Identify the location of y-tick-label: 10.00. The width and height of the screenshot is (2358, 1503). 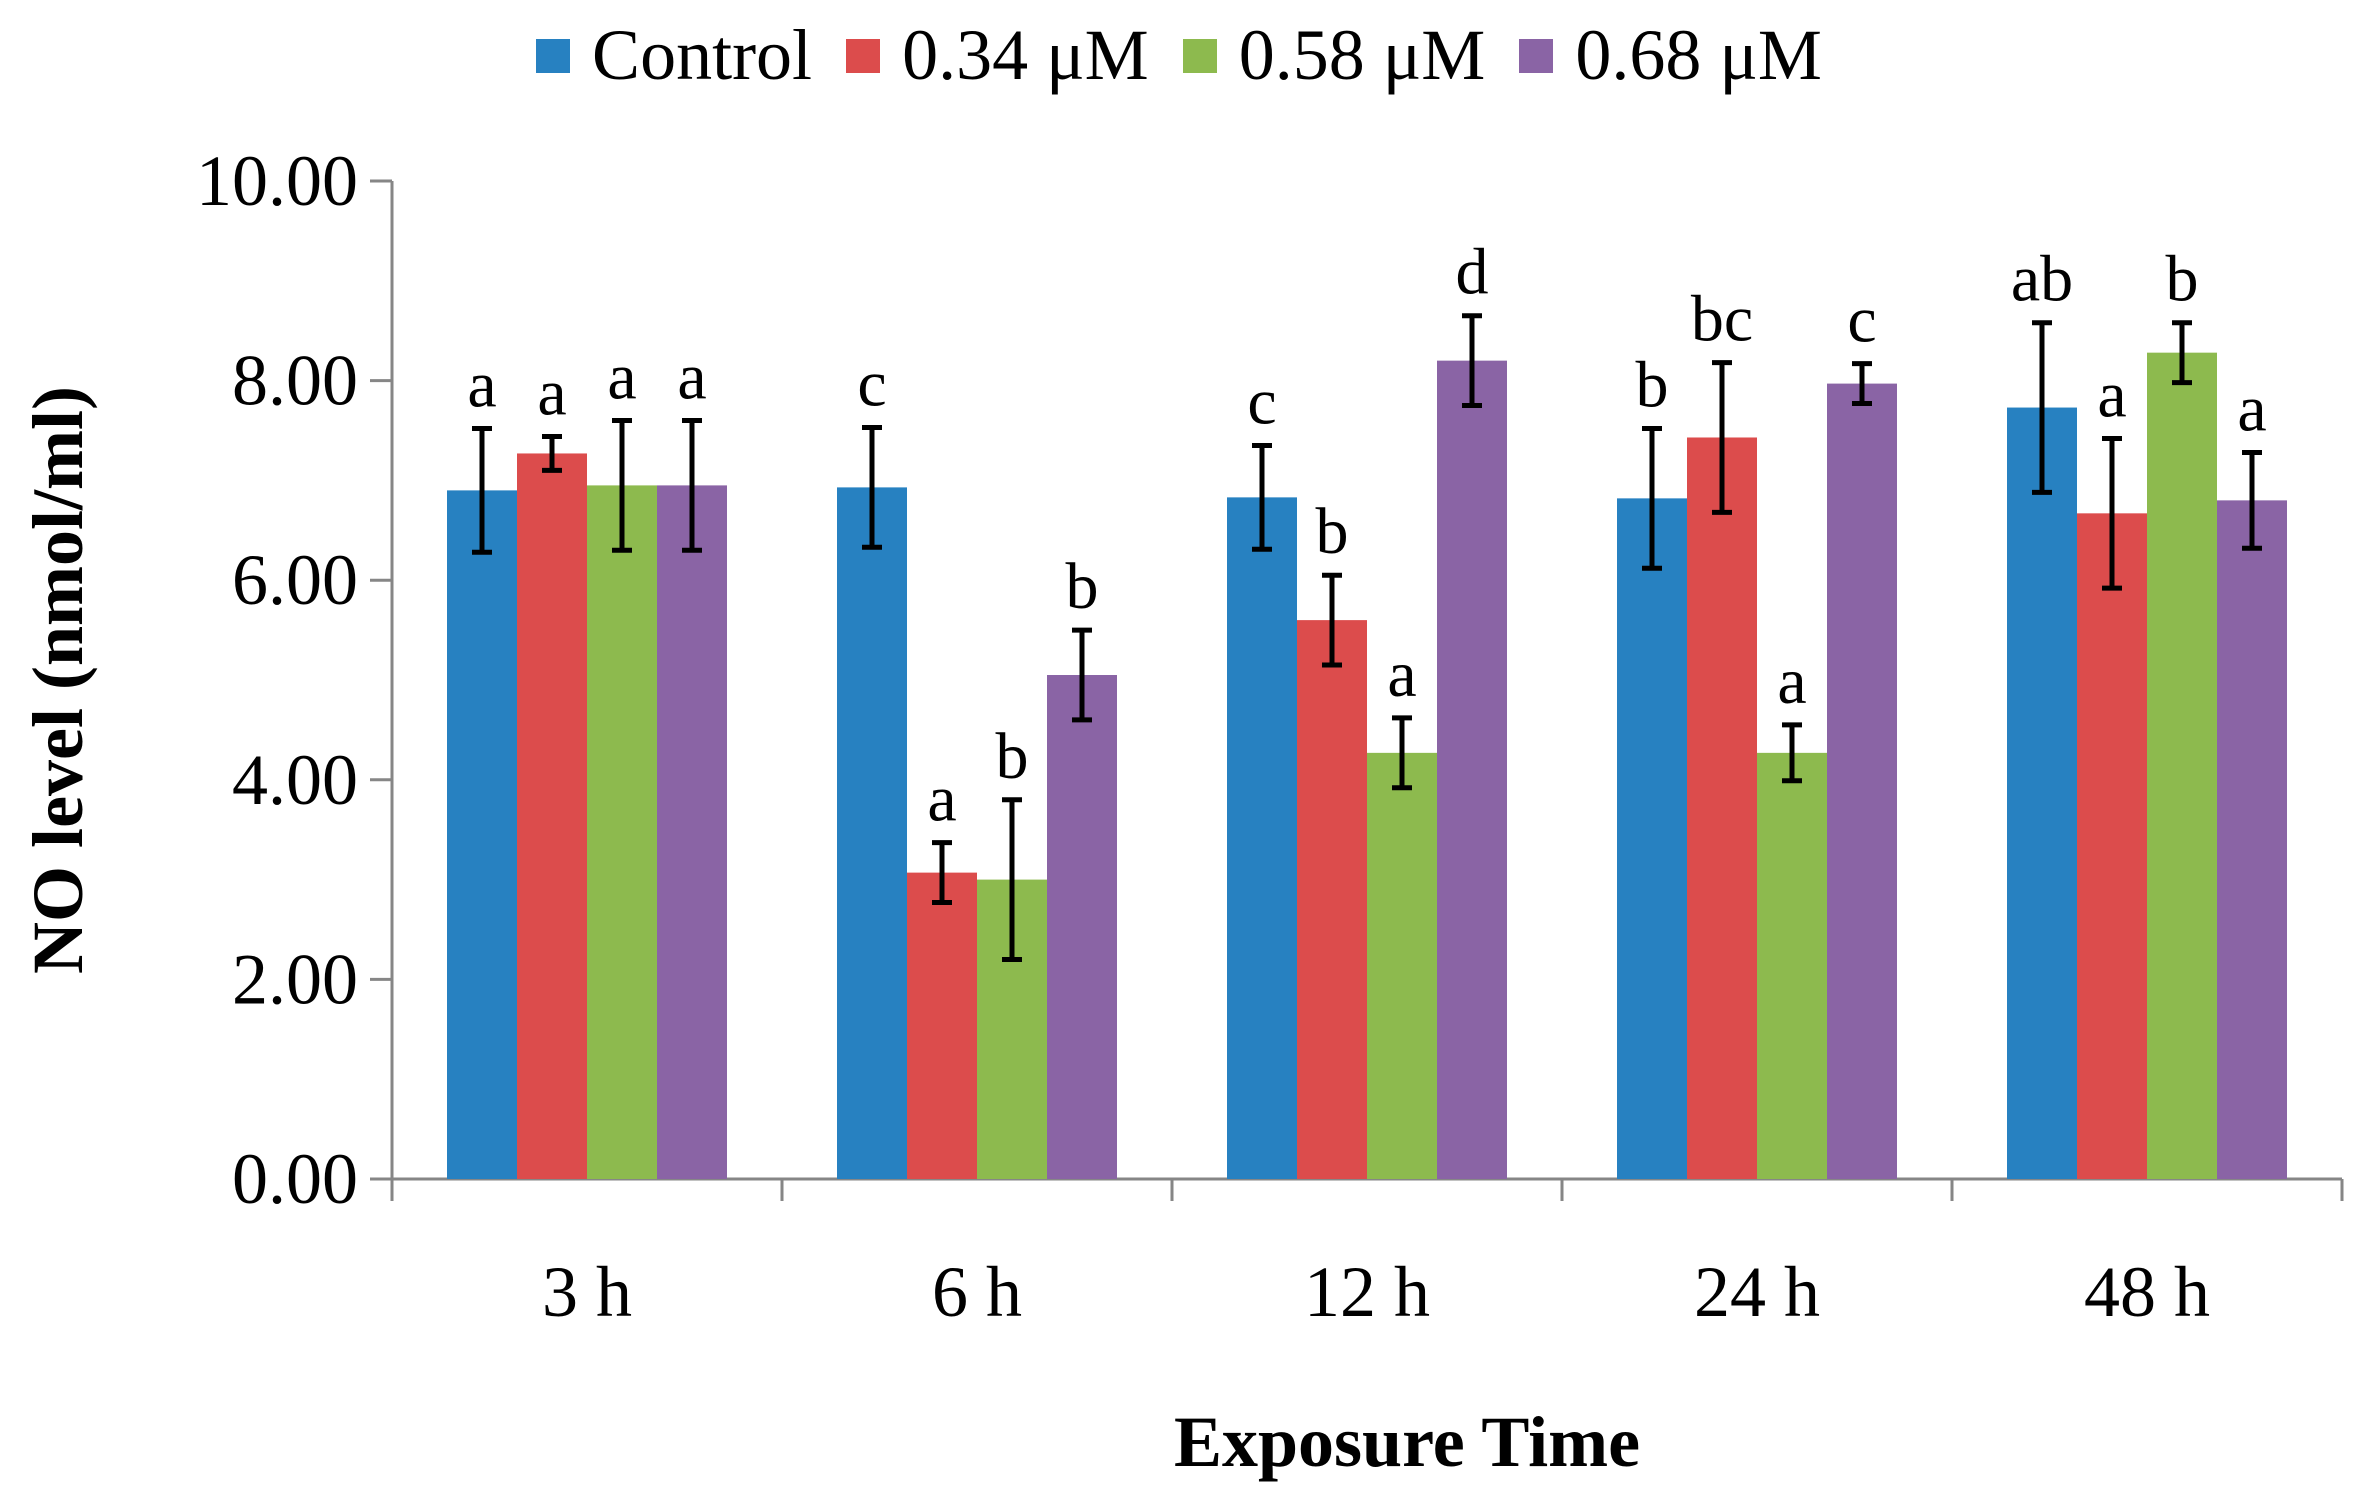
(277, 181).